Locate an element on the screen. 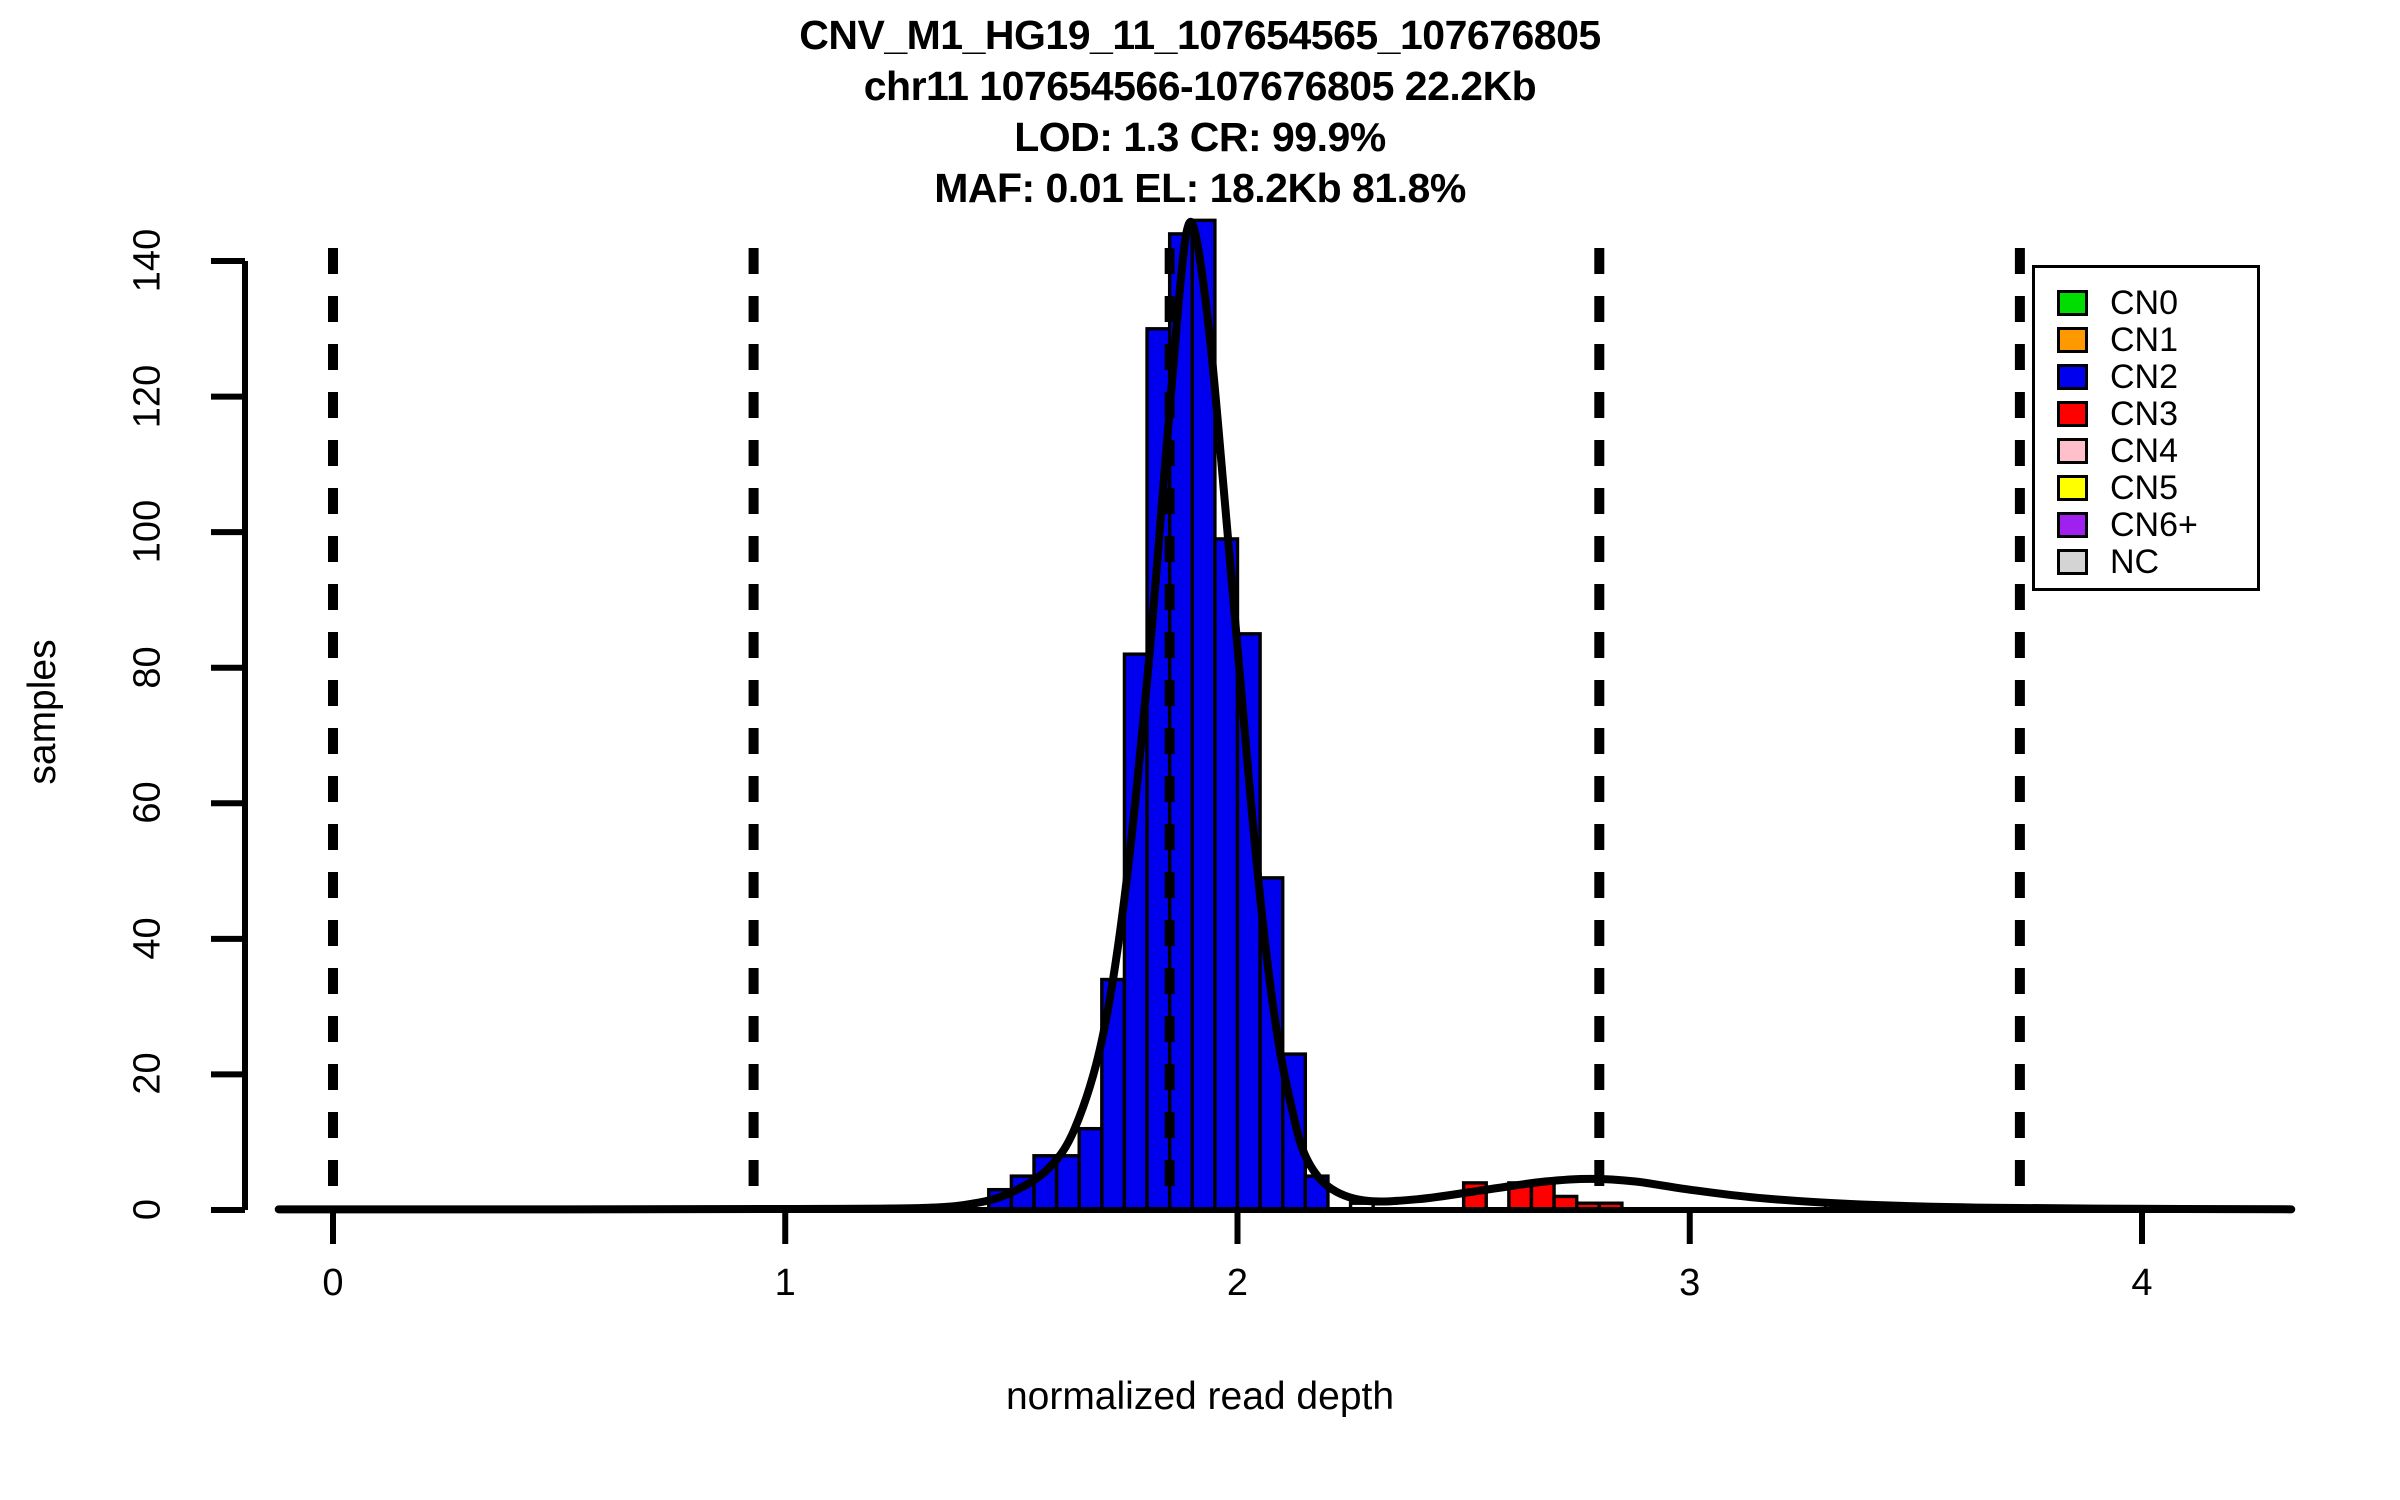 The width and height of the screenshot is (2400, 1500). x-tick-label: 0 is located at coordinates (333, 1283).